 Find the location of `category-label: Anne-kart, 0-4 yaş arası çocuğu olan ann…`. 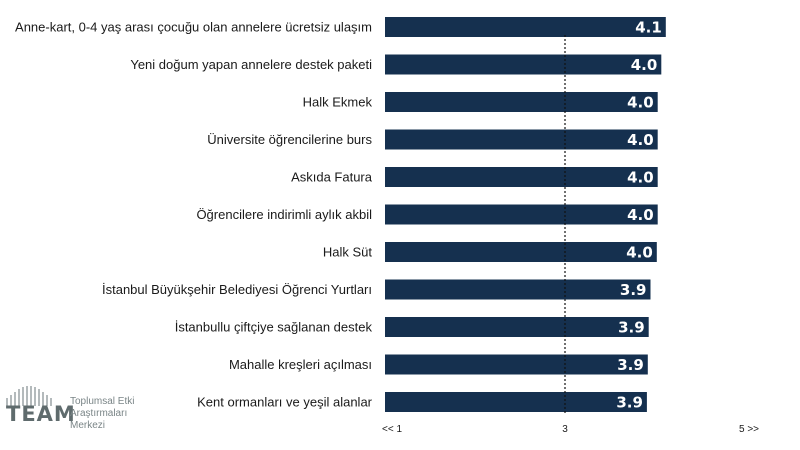

category-label: Anne-kart, 0-4 yaş arası çocuğu olan ann… is located at coordinates (193, 27).